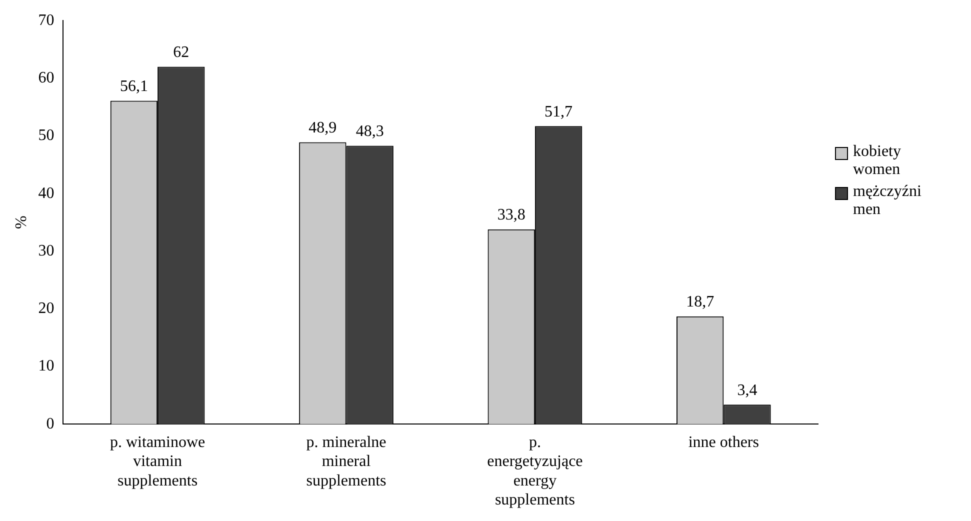  I want to click on data-label: 18,7, so click(700, 302).